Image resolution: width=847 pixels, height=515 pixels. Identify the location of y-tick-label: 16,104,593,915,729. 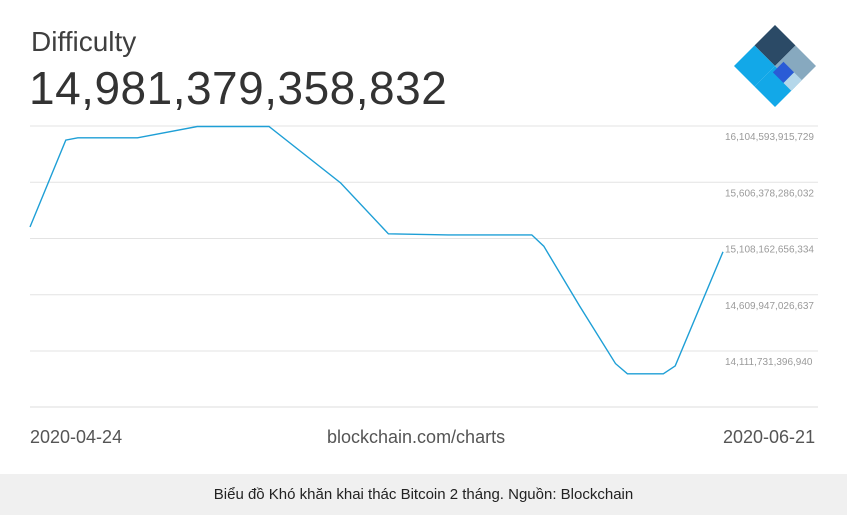
(769, 137).